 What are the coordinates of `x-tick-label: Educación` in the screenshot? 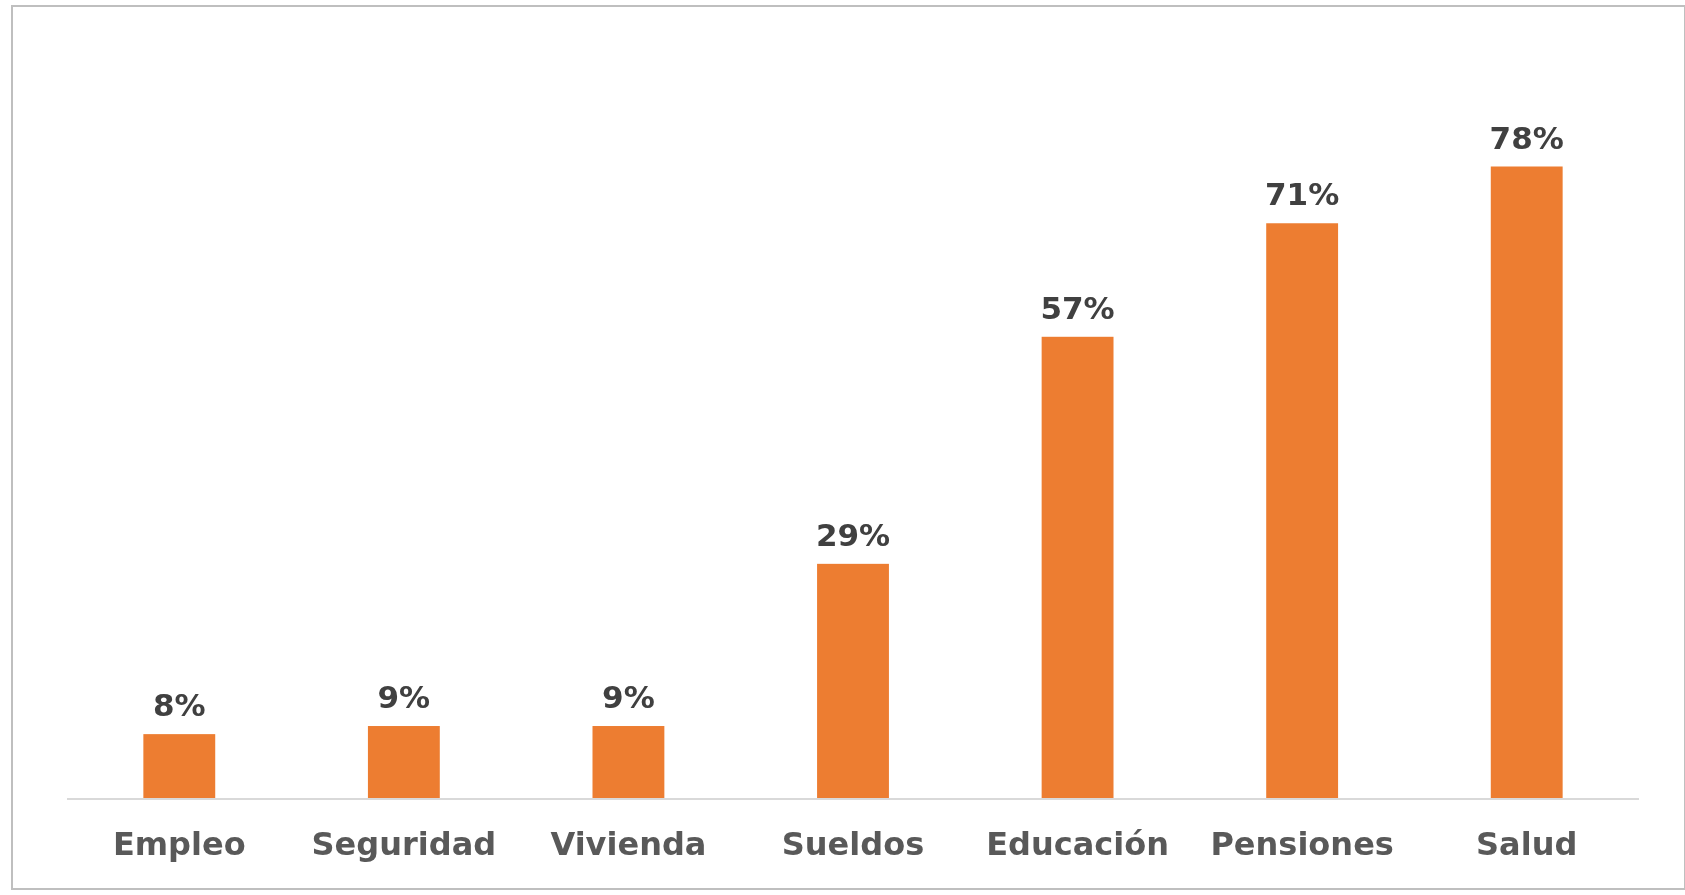 It's located at (1077, 844).